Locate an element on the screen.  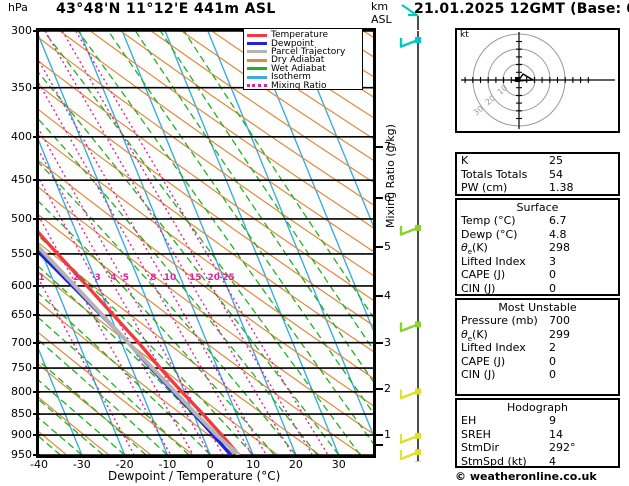
info-row-value: 0 is located at coordinates (552, 288).